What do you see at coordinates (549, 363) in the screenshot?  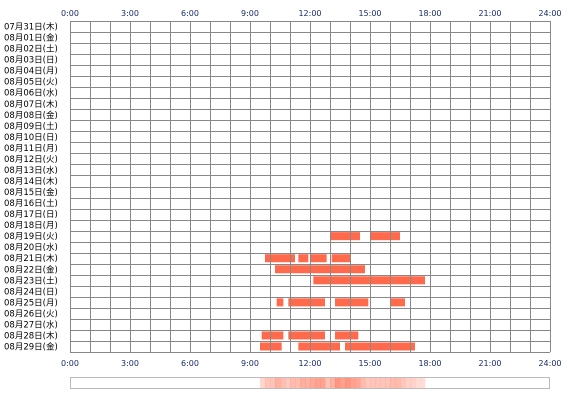 I see `x-tick-label-bottom: 24:00` at bounding box center [549, 363].